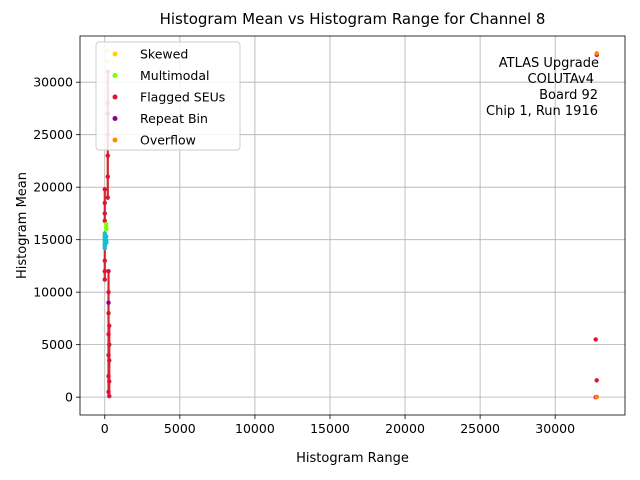  Describe the element at coordinates (405, 428) in the screenshot. I see `x-tick-label: 20000` at that location.